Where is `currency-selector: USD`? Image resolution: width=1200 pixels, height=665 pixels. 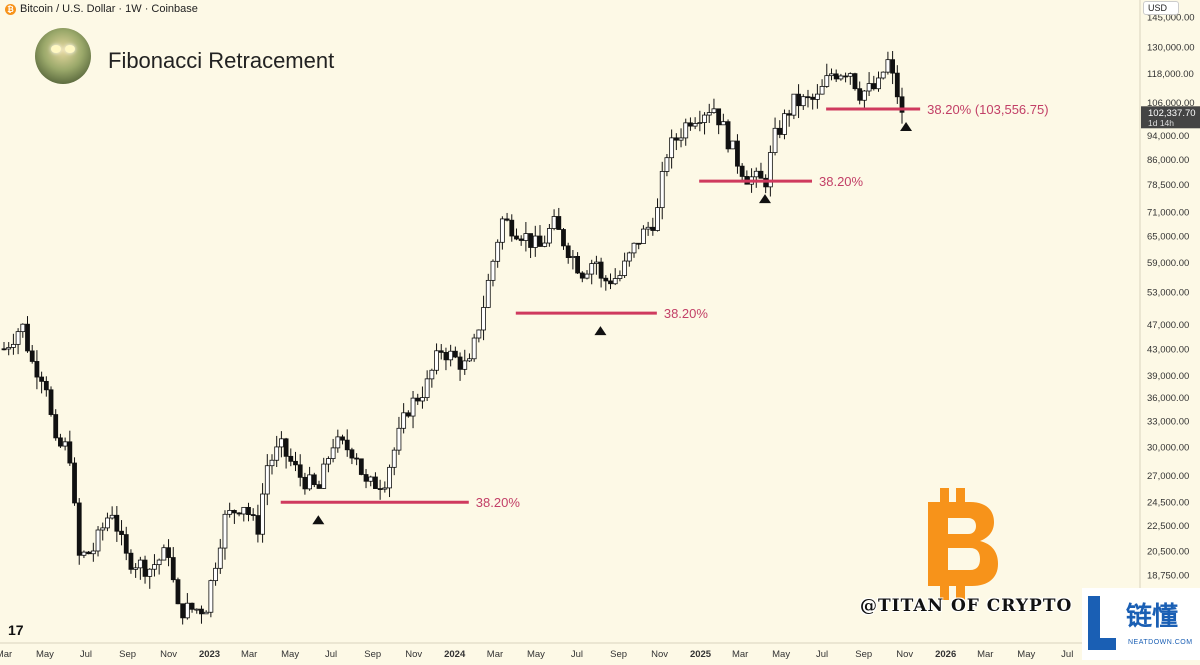
currency-selector: USD is located at coordinates (1161, 8).